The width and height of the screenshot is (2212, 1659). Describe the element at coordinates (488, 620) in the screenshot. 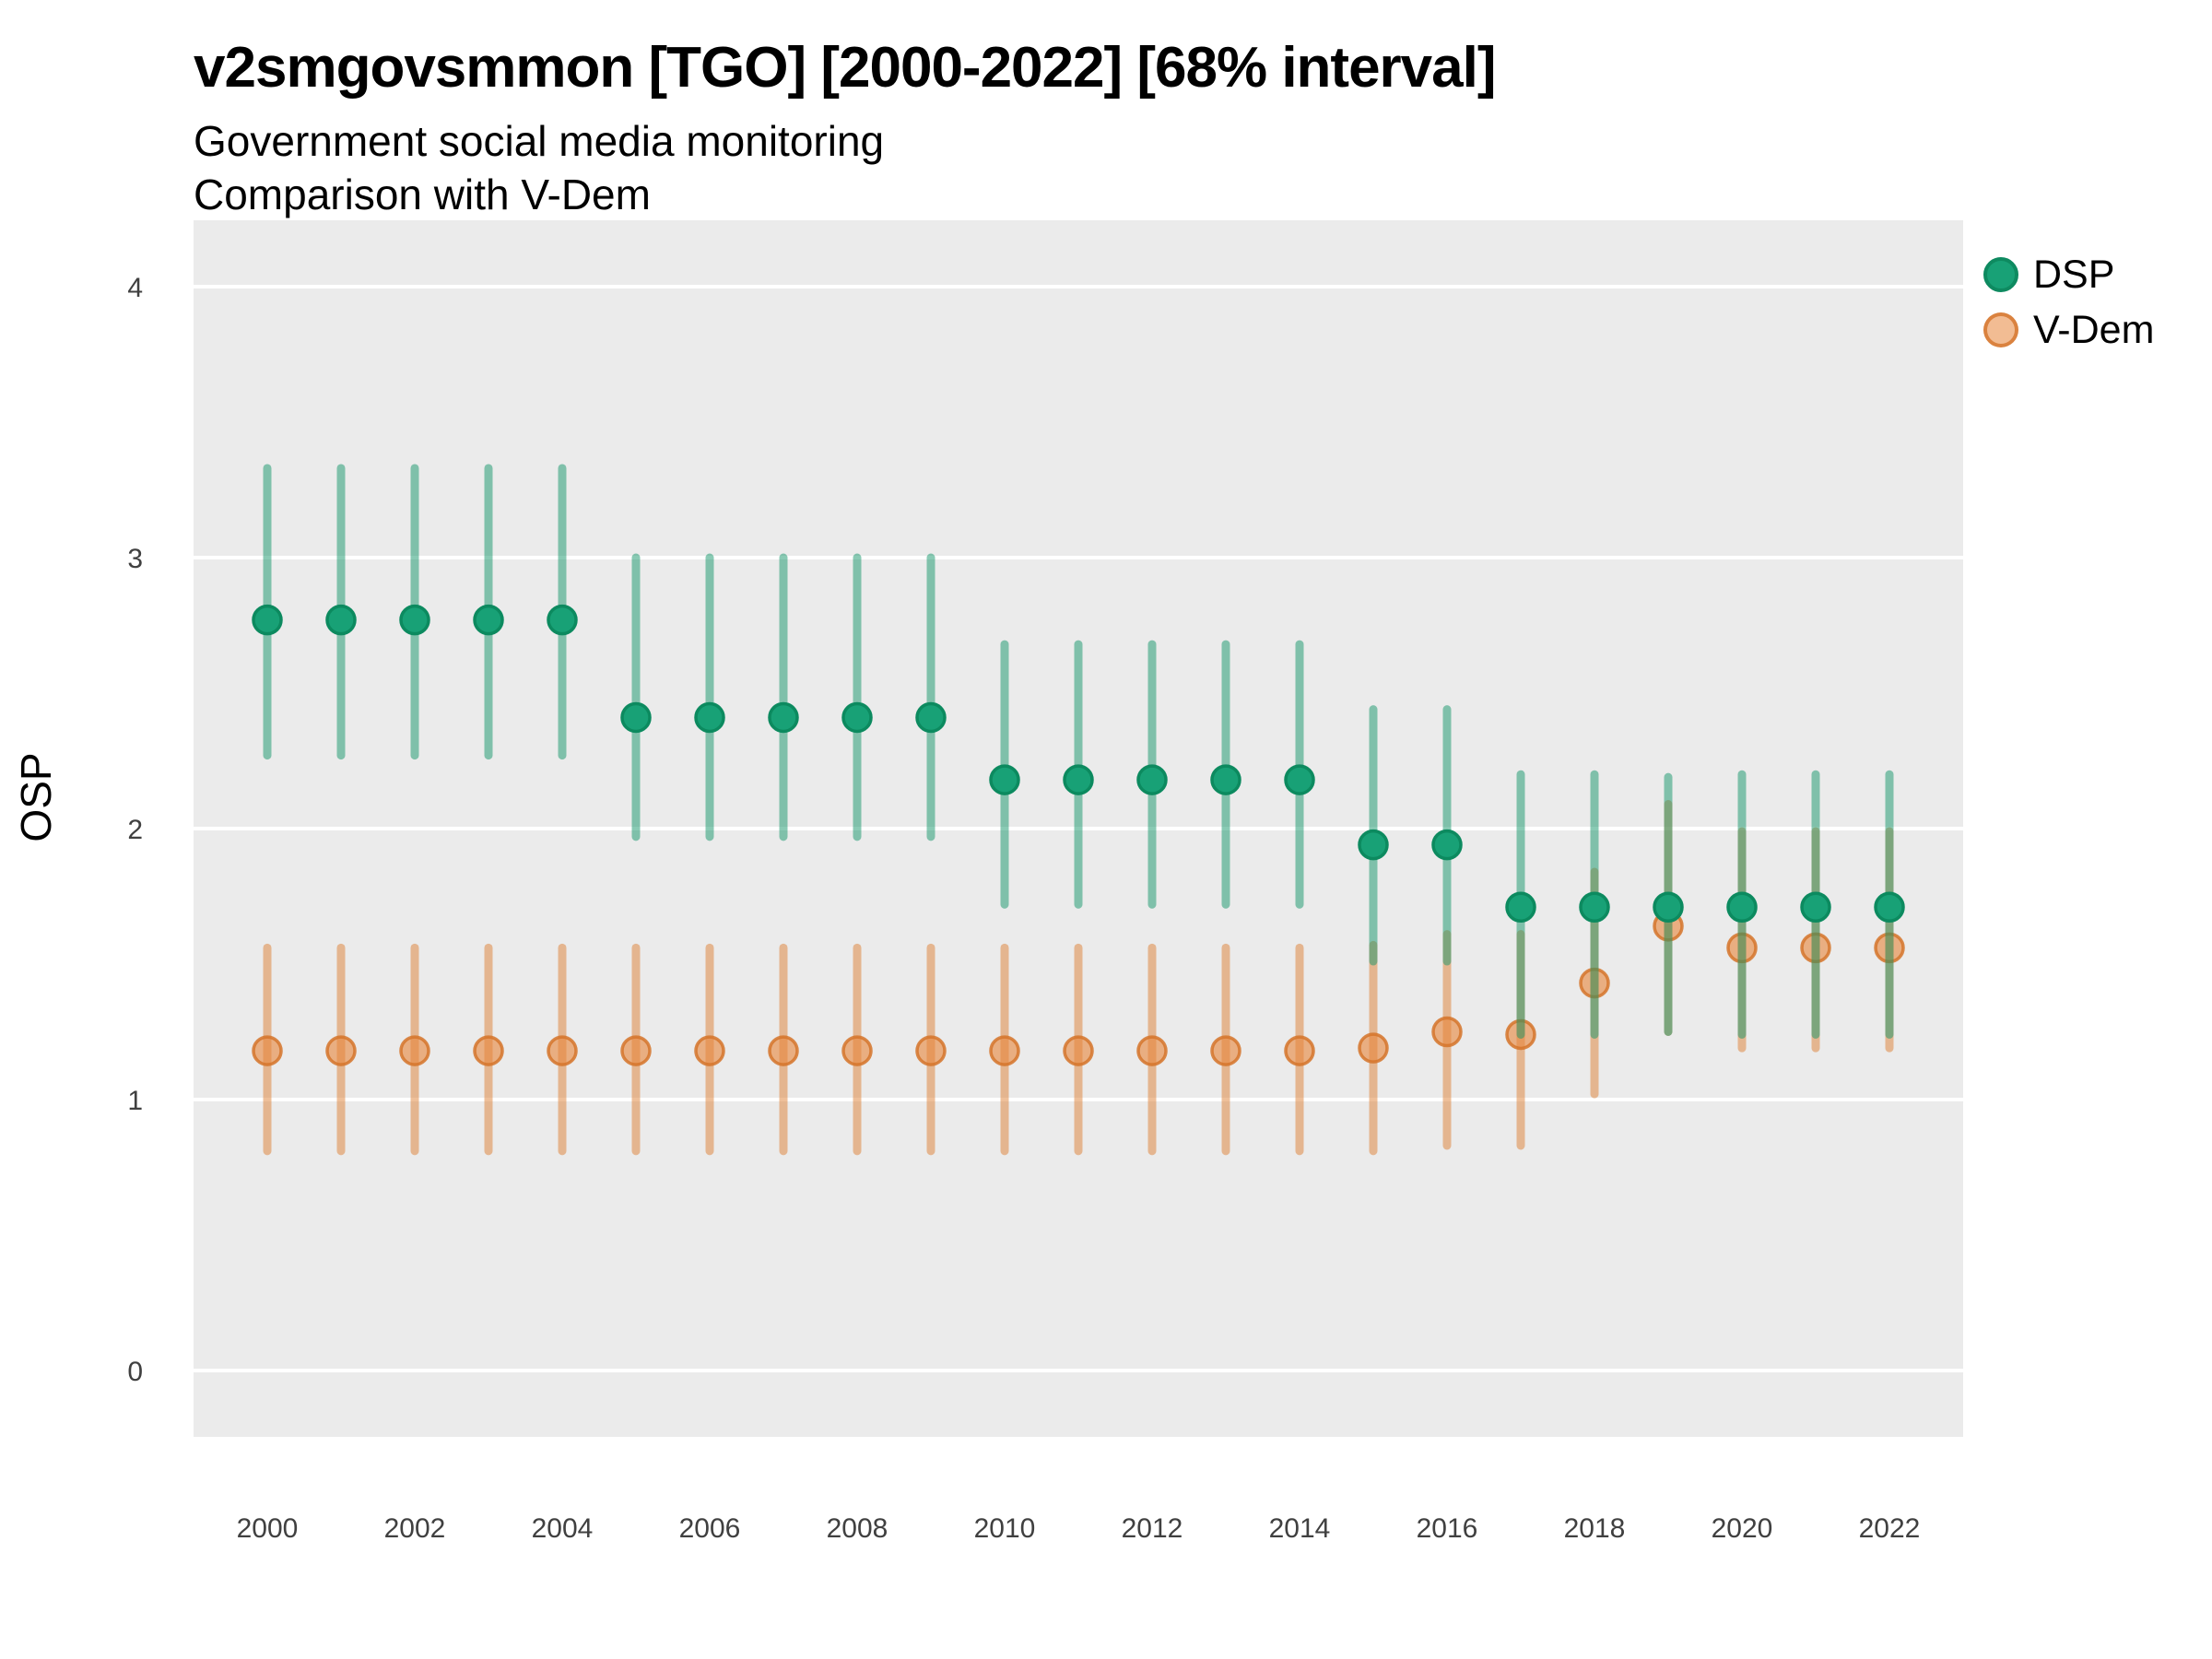

I see `dsp-point-2003` at that location.